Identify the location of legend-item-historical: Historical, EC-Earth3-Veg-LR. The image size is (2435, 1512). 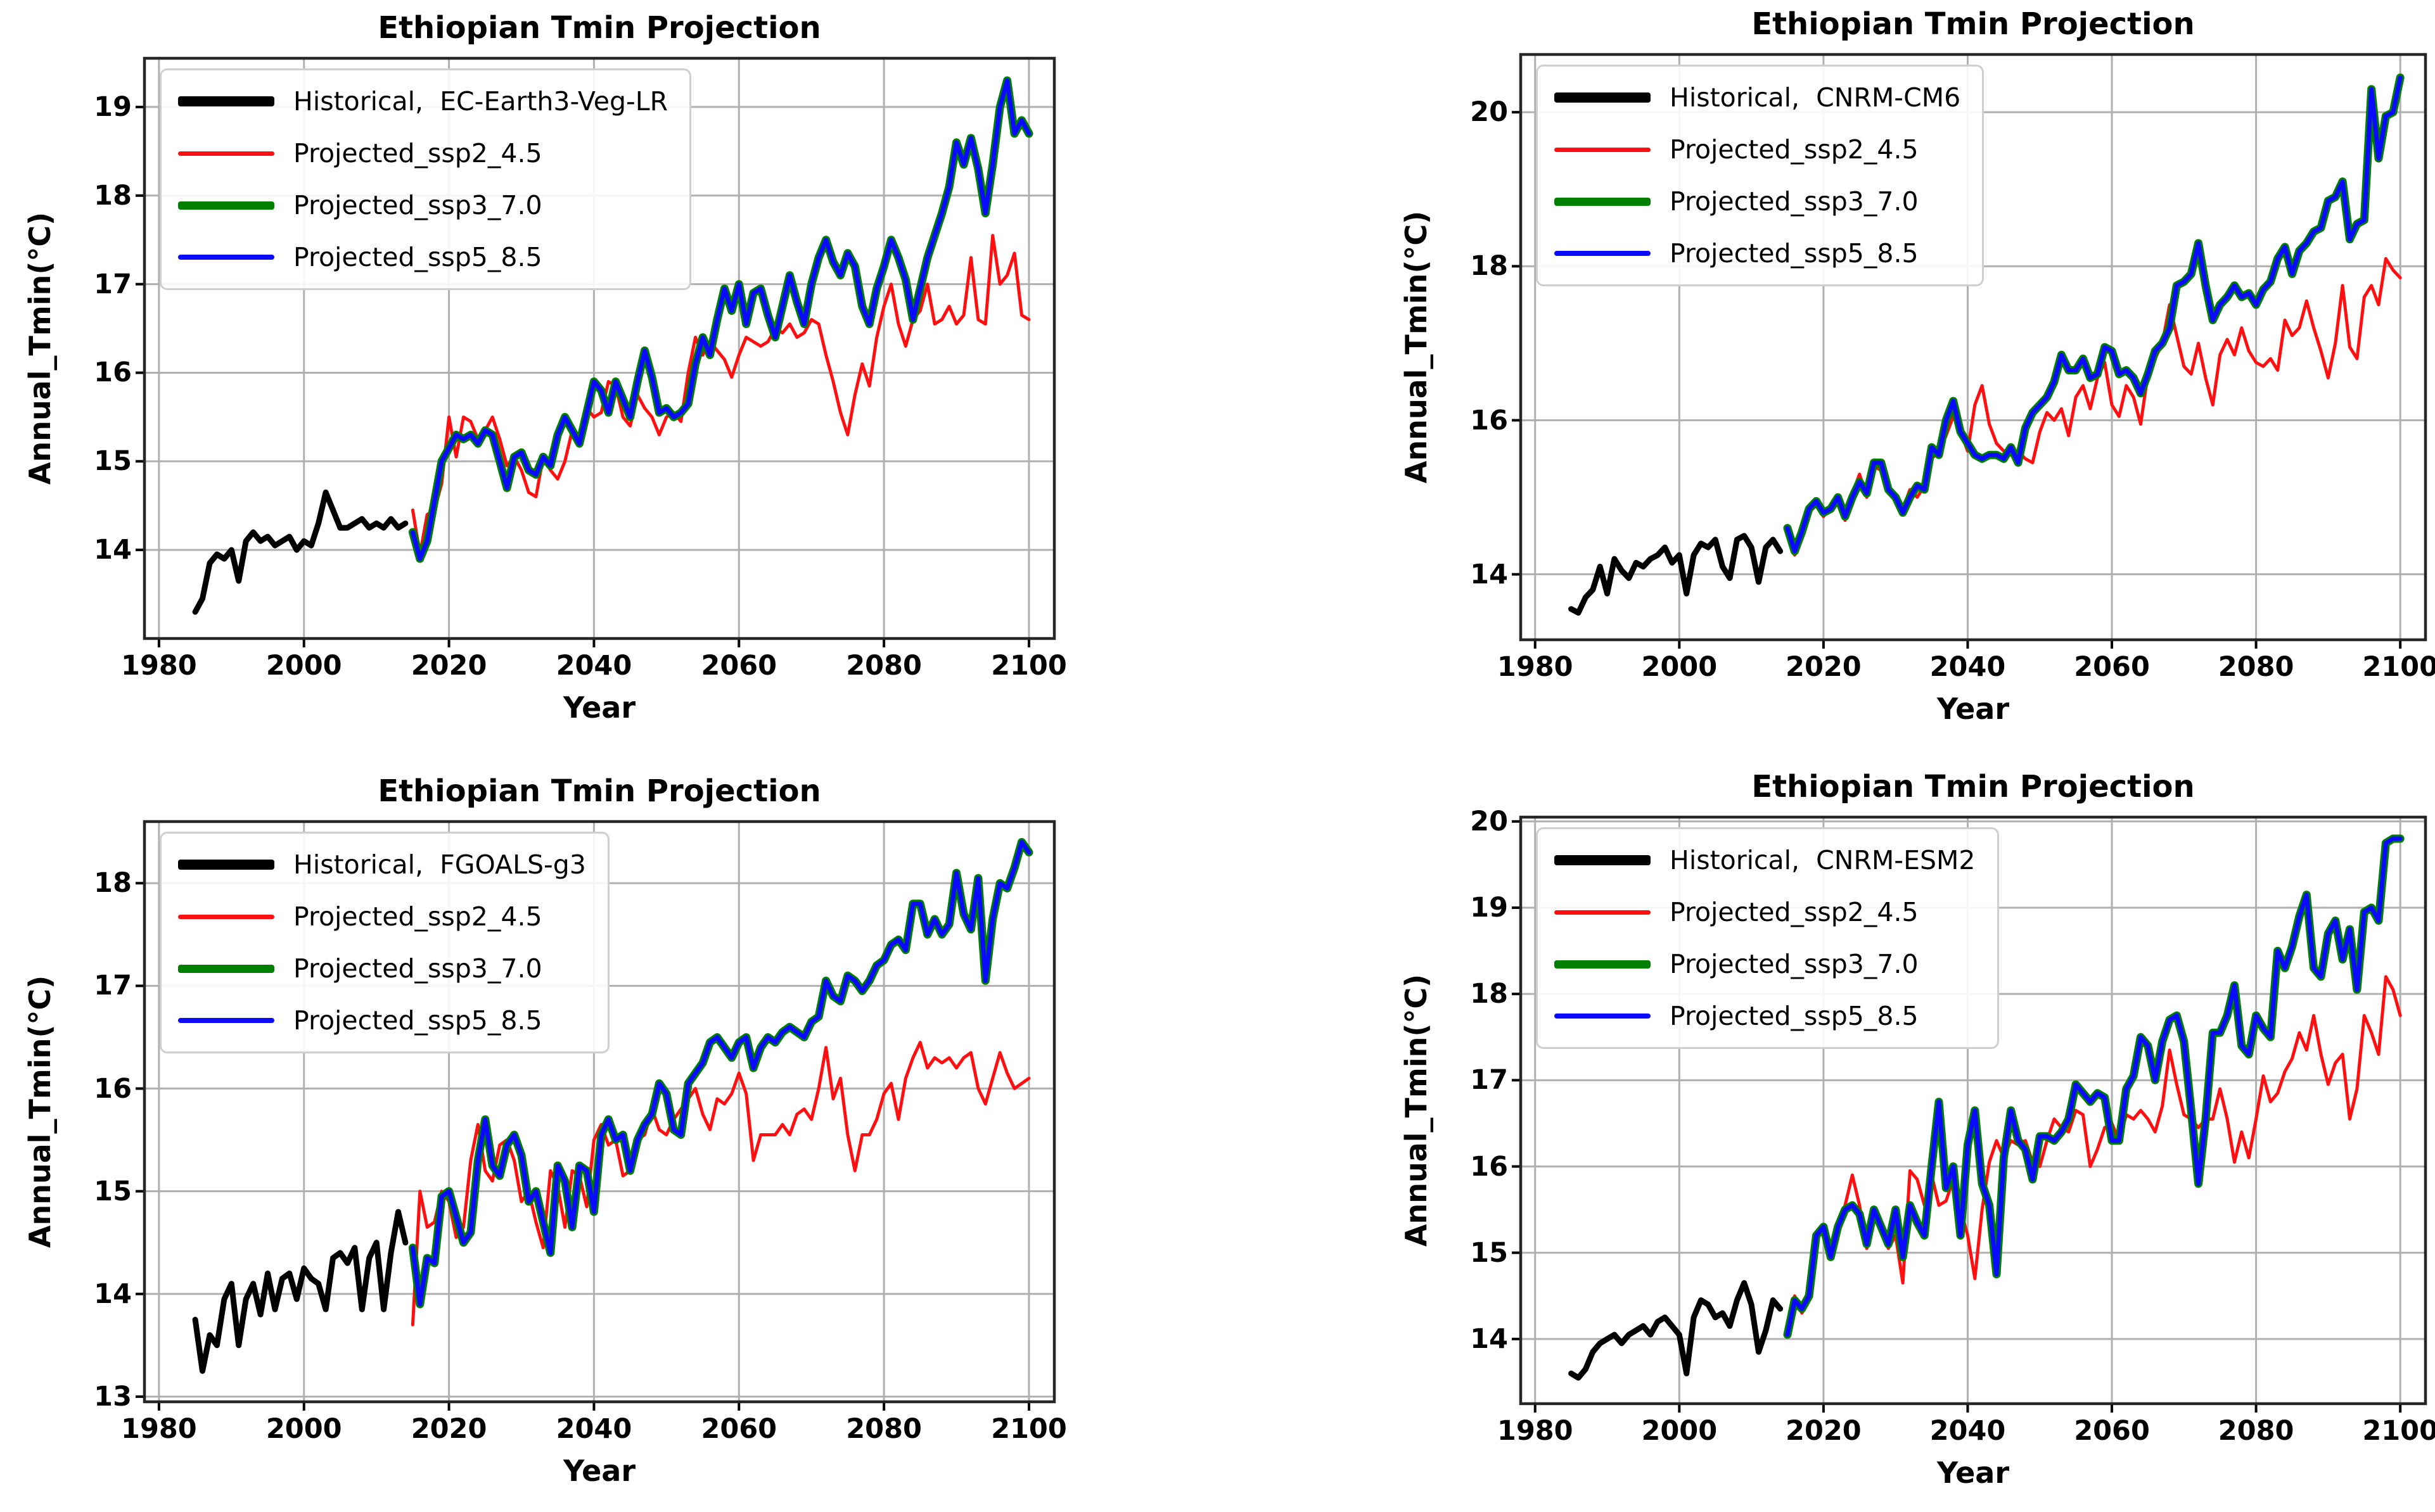
(423, 101).